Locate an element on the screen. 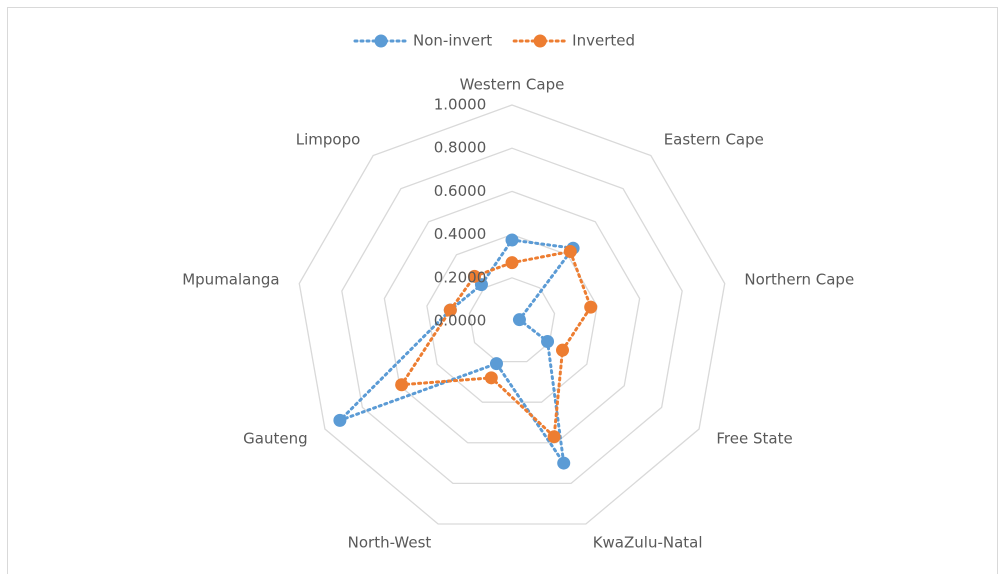  r-tick-label: 0.0000 is located at coordinates (460, 321).